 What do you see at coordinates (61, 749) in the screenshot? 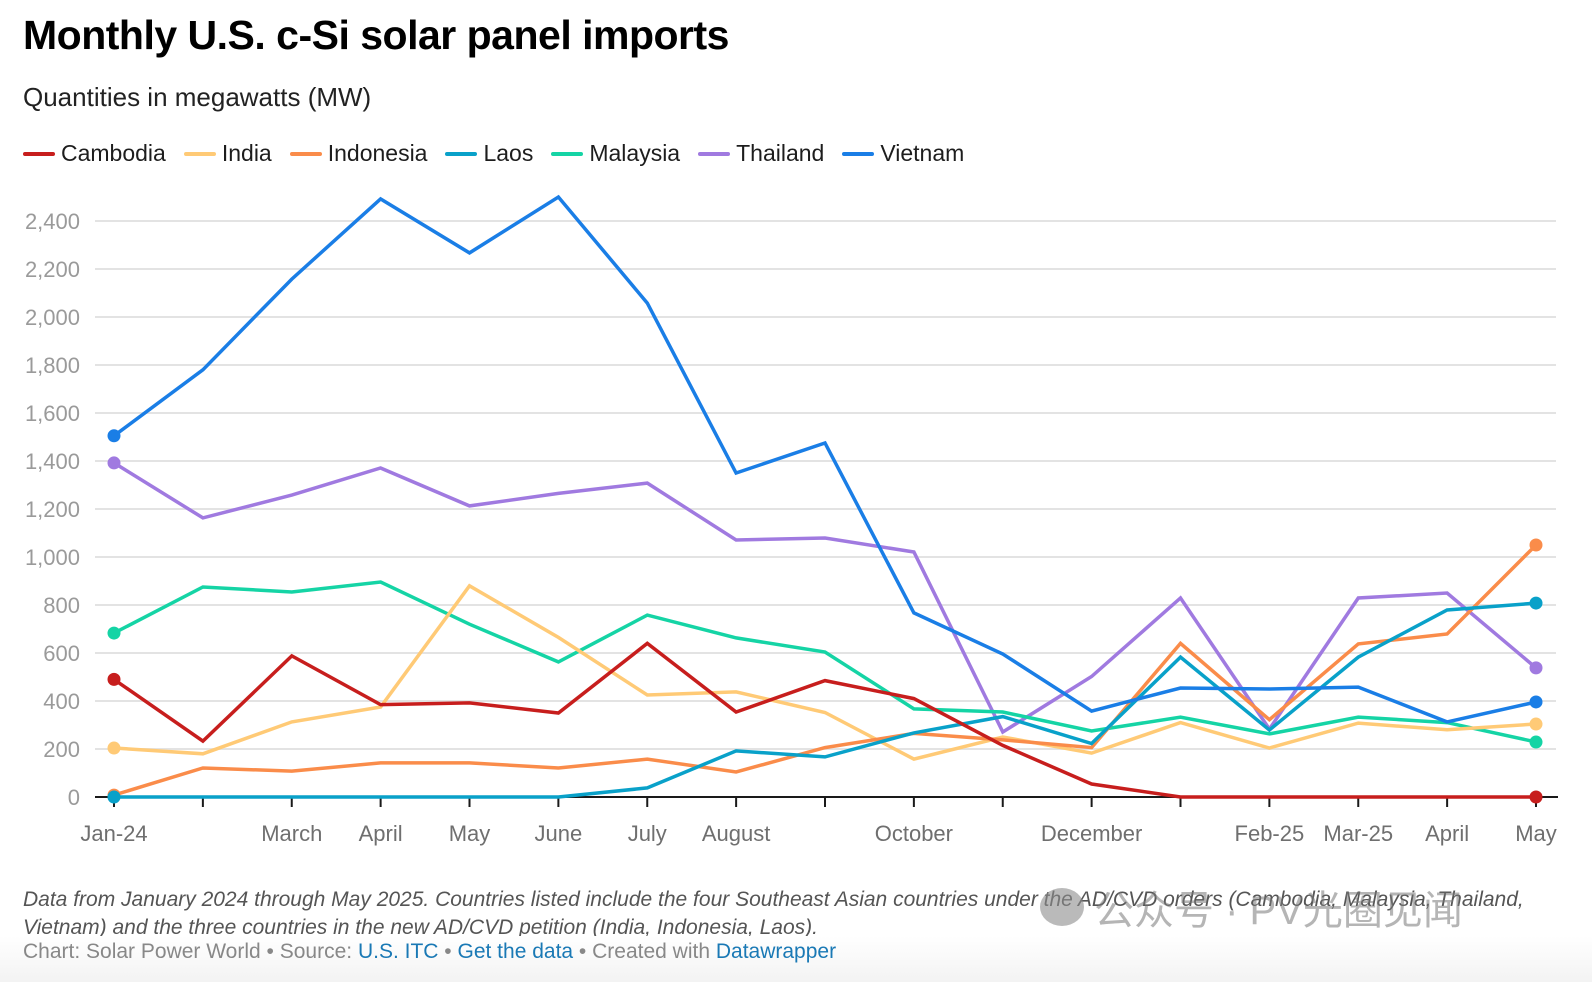
I see `y-tick-label: 200` at bounding box center [61, 749].